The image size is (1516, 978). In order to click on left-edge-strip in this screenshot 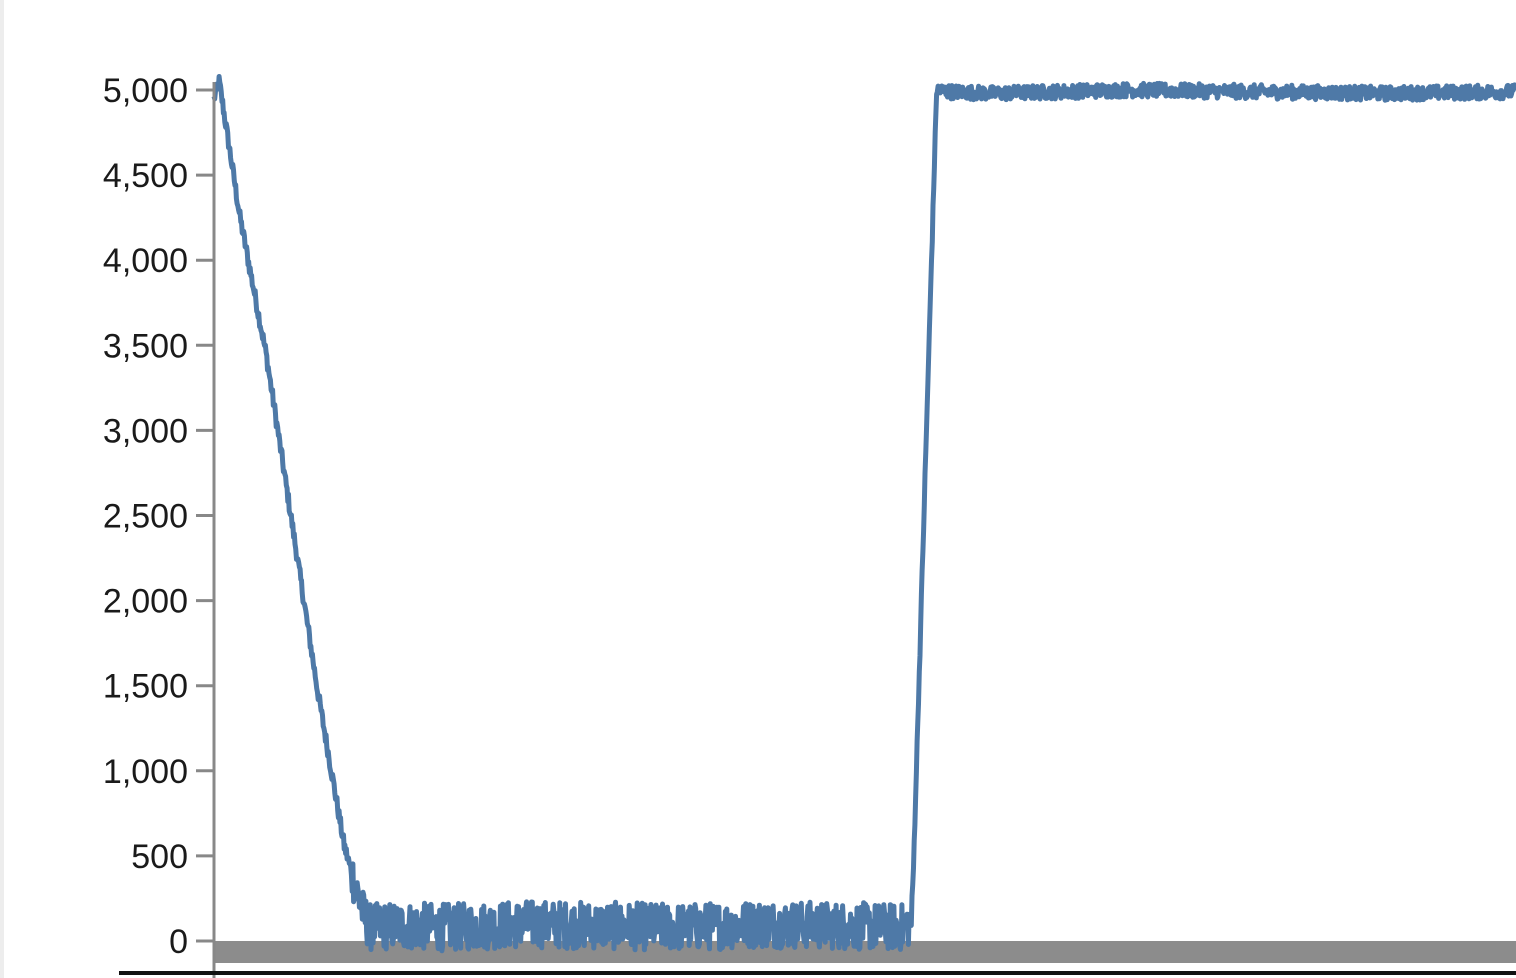, I will do `click(2, 489)`.